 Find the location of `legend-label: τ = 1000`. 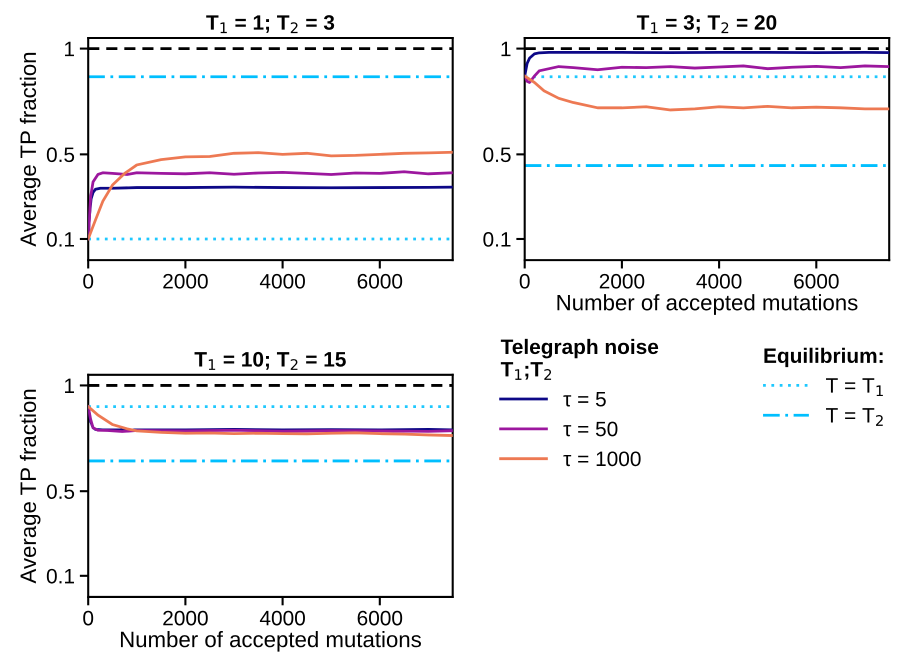

legend-label: τ = 1000 is located at coordinates (602, 458).